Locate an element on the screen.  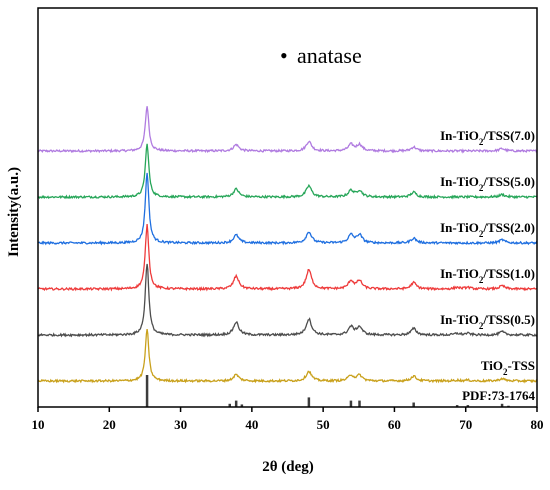
series-label-6: TiO2-TSS is located at coordinates (508, 367).